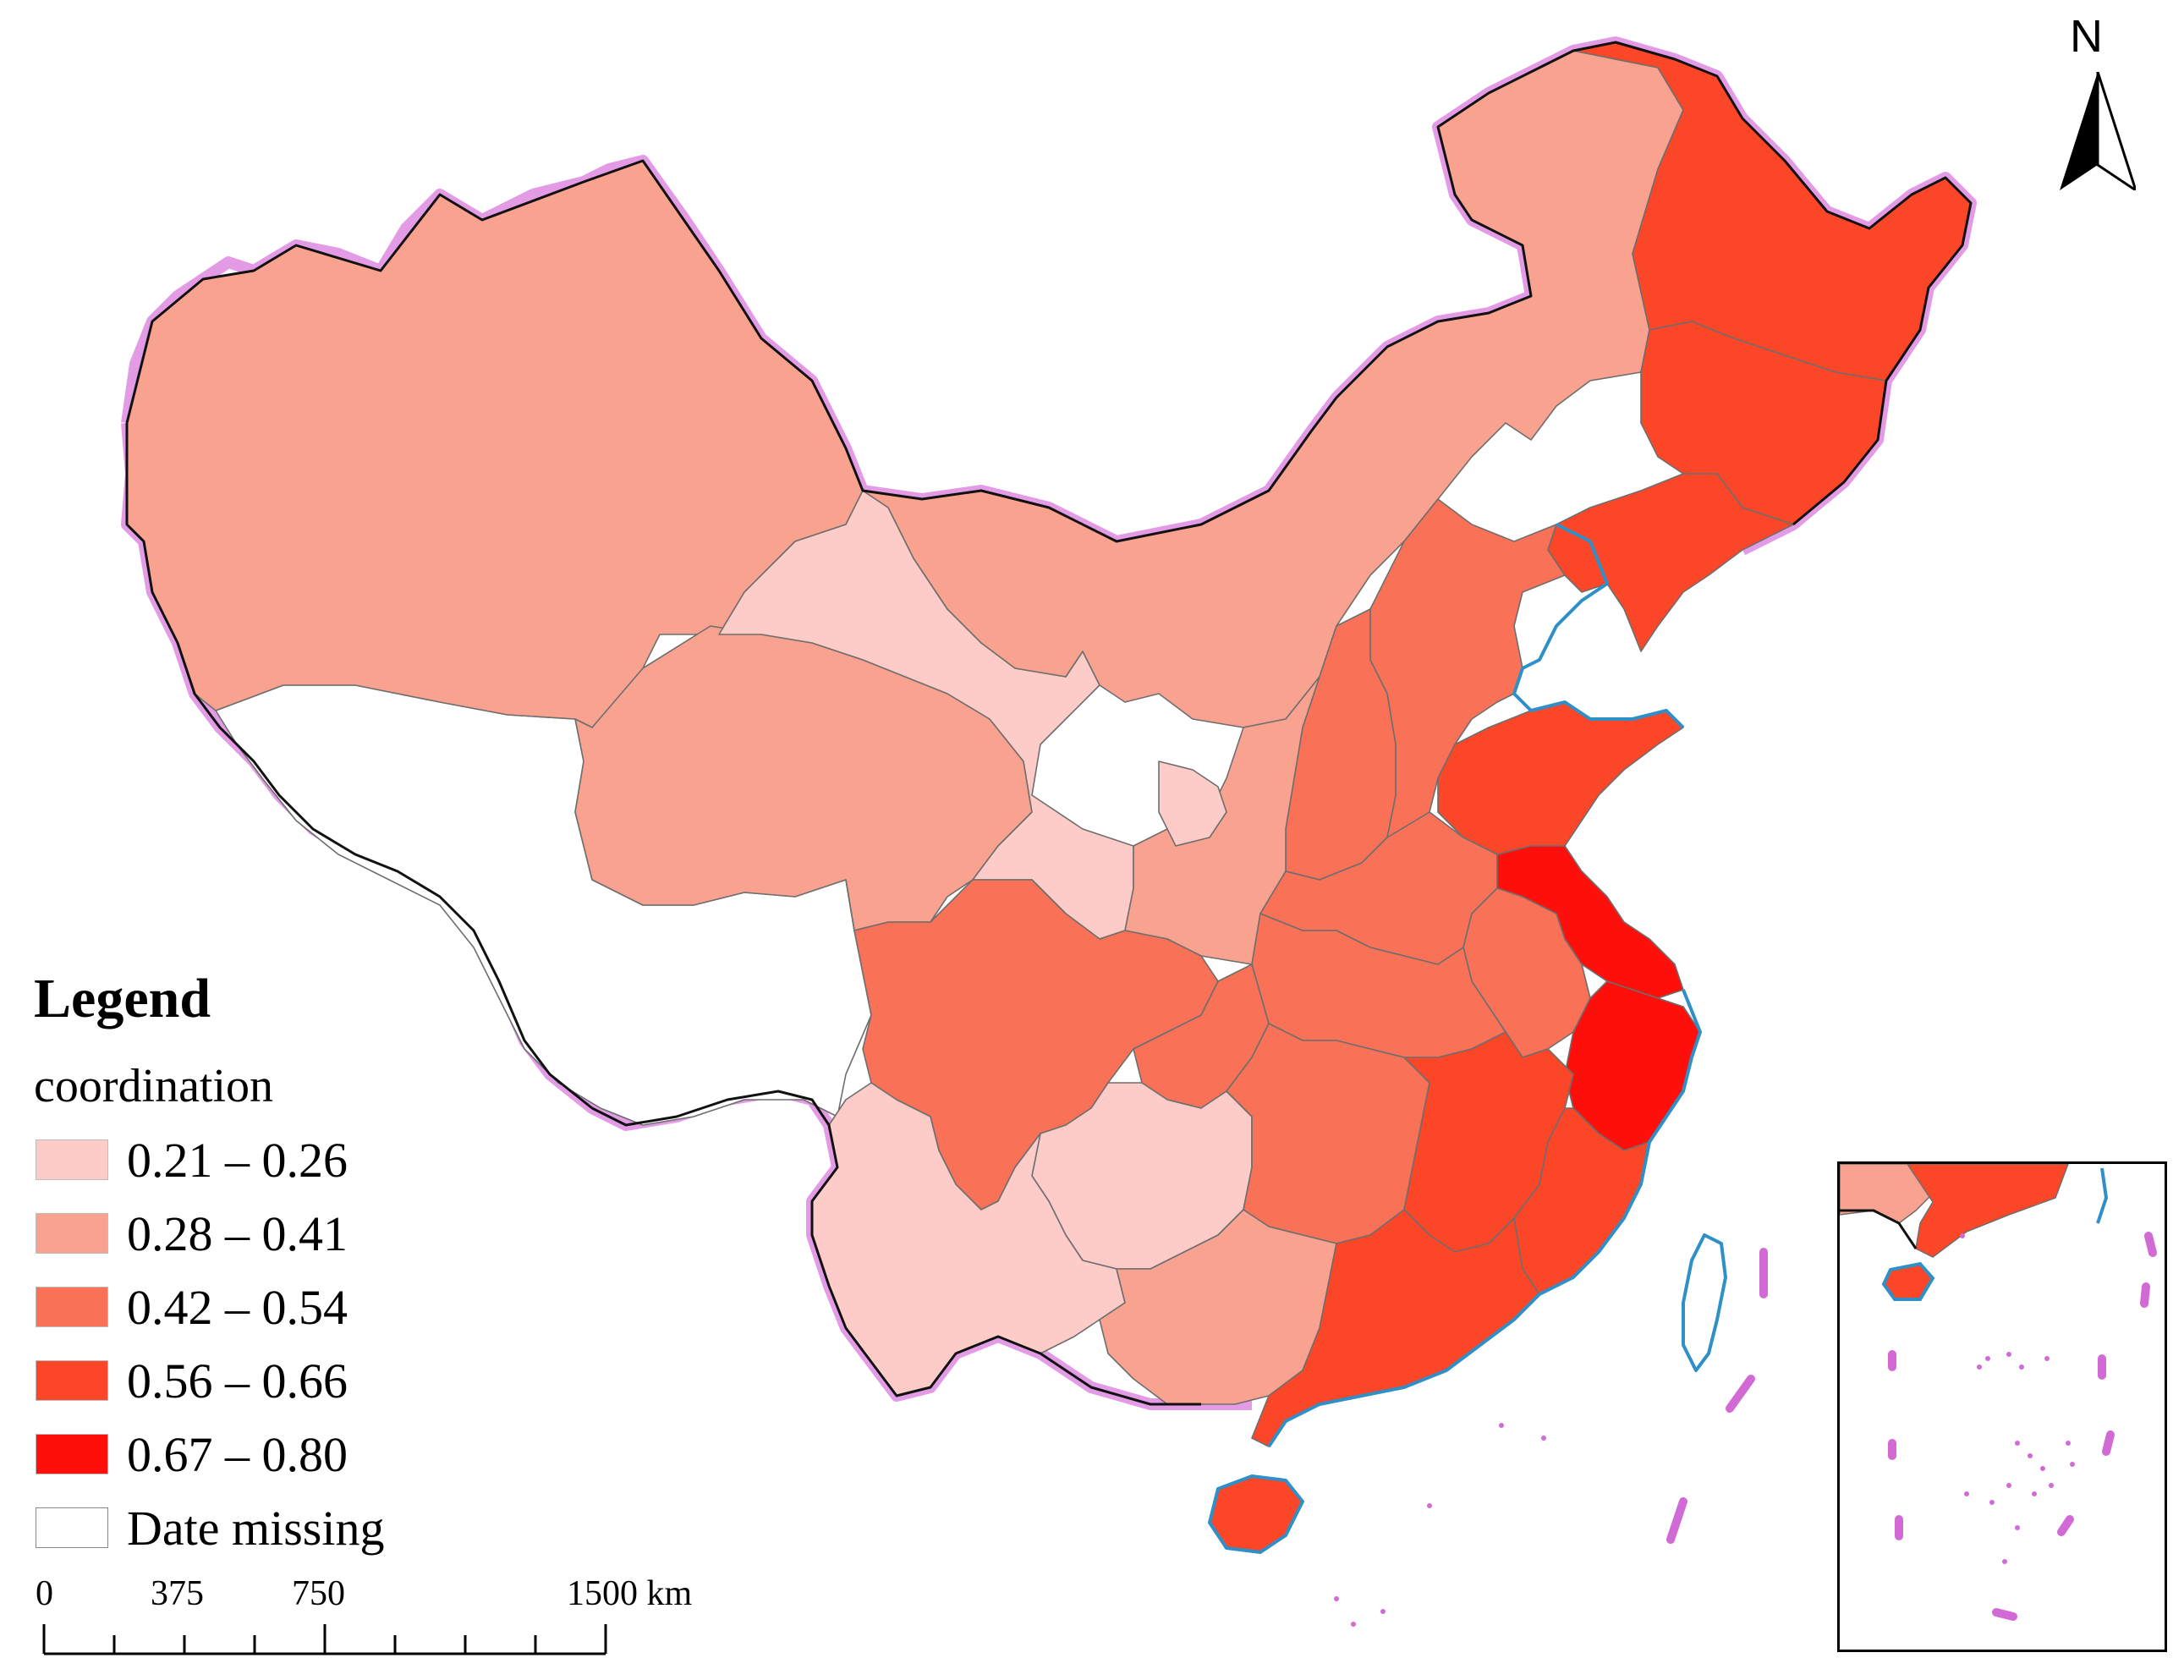 The height and width of the screenshot is (1680, 2184). I want to click on scale-label-1500: 1500 km, so click(630, 1593).